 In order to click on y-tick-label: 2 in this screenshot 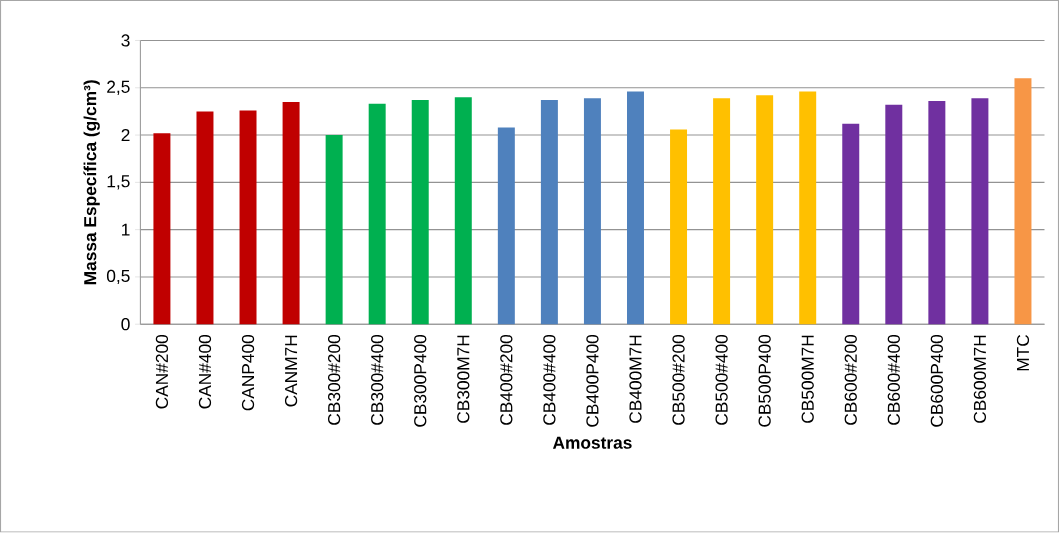, I will do `click(125, 135)`.